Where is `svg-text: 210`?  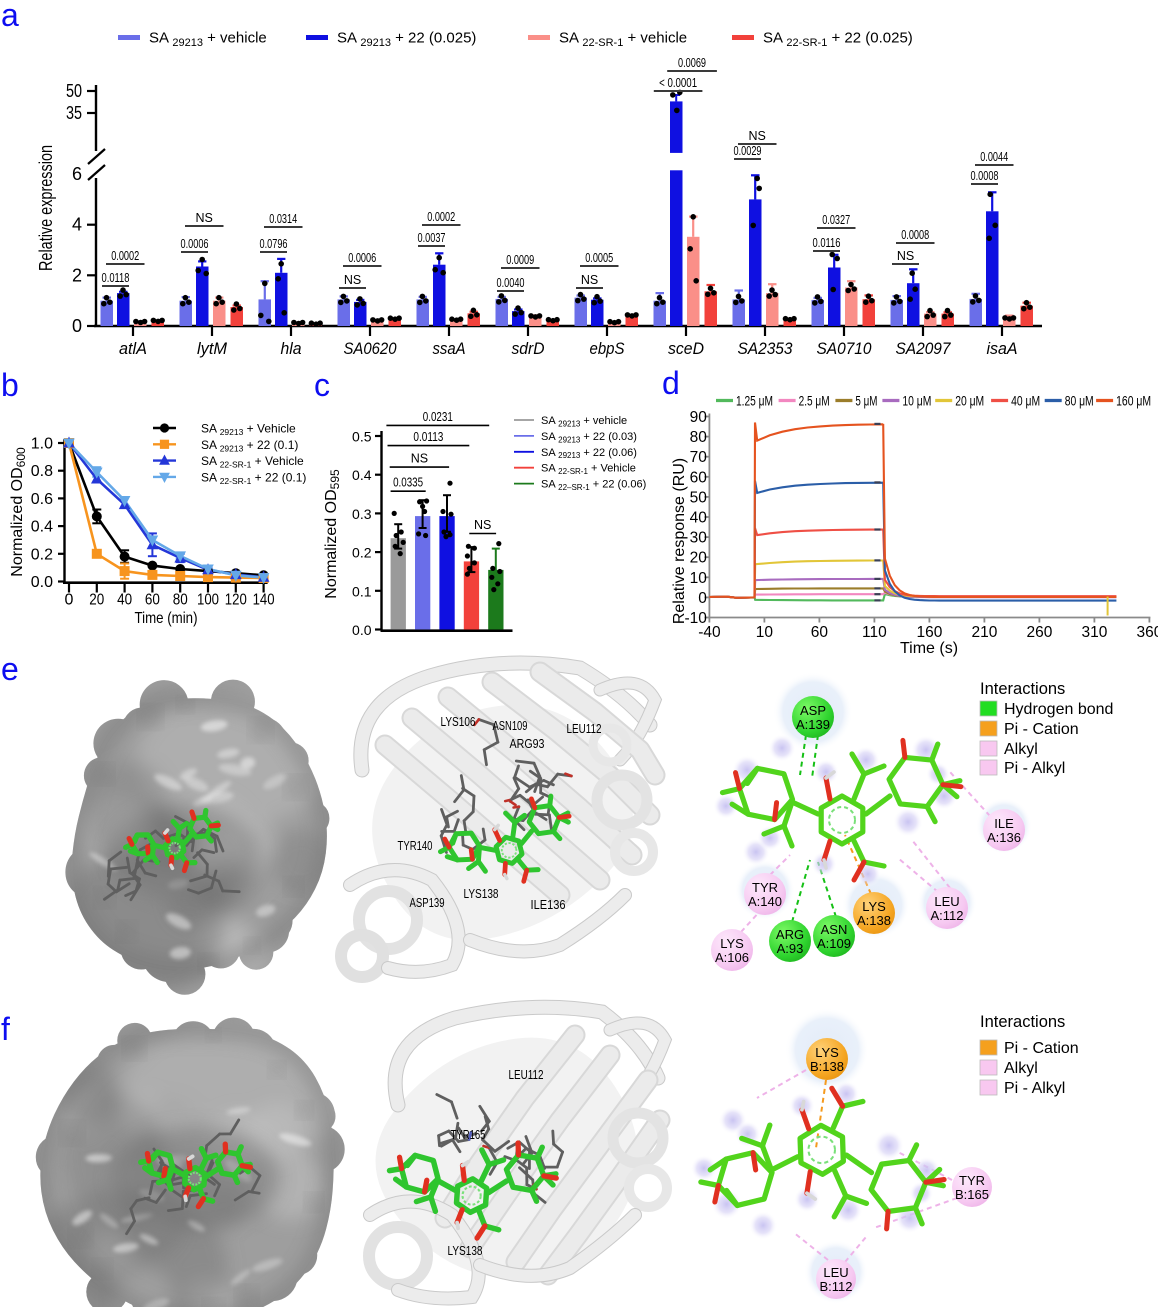
svg-text: 210 is located at coordinates (984, 632).